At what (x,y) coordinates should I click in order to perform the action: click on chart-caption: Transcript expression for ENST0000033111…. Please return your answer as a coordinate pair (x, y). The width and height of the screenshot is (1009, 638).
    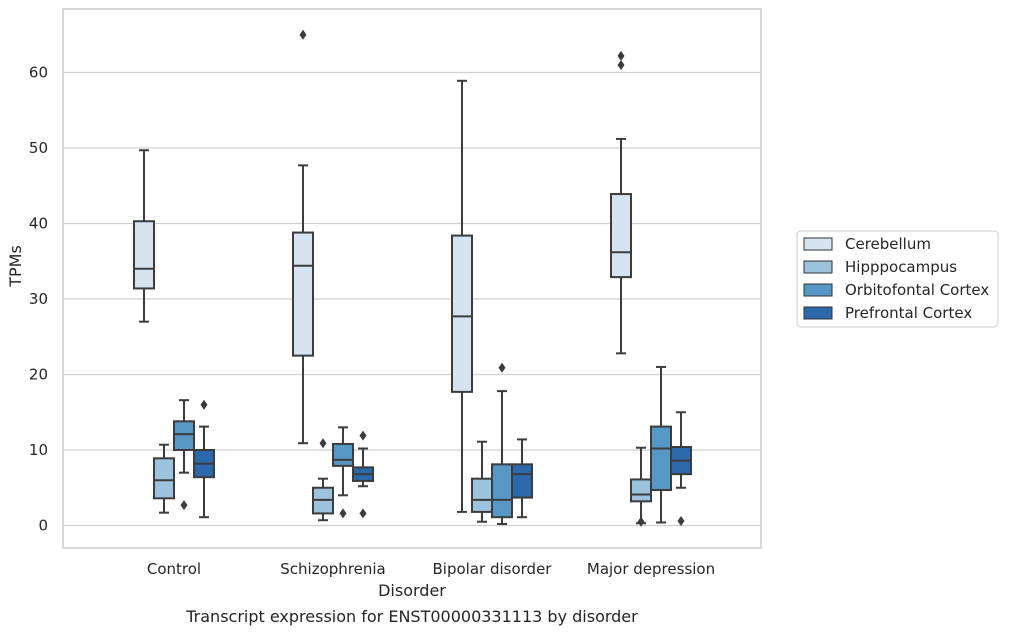
    Looking at the image, I should click on (411, 616).